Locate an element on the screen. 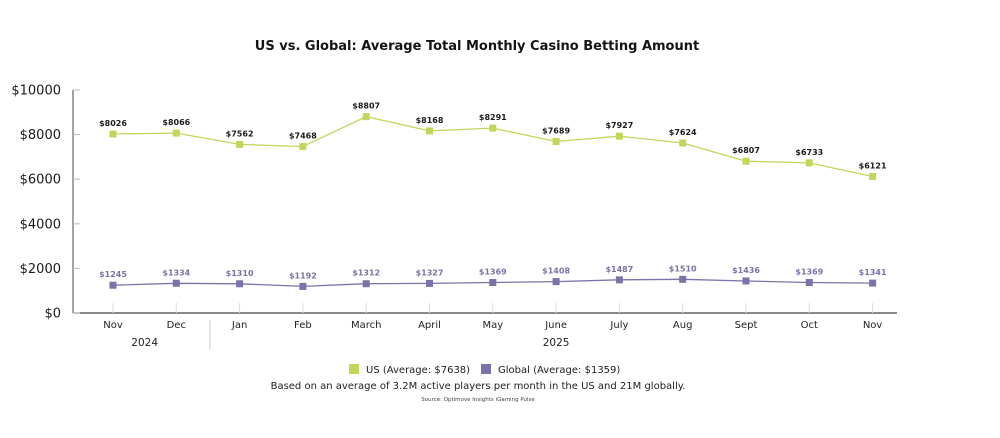  data-label-us: $6121 is located at coordinates (873, 166).